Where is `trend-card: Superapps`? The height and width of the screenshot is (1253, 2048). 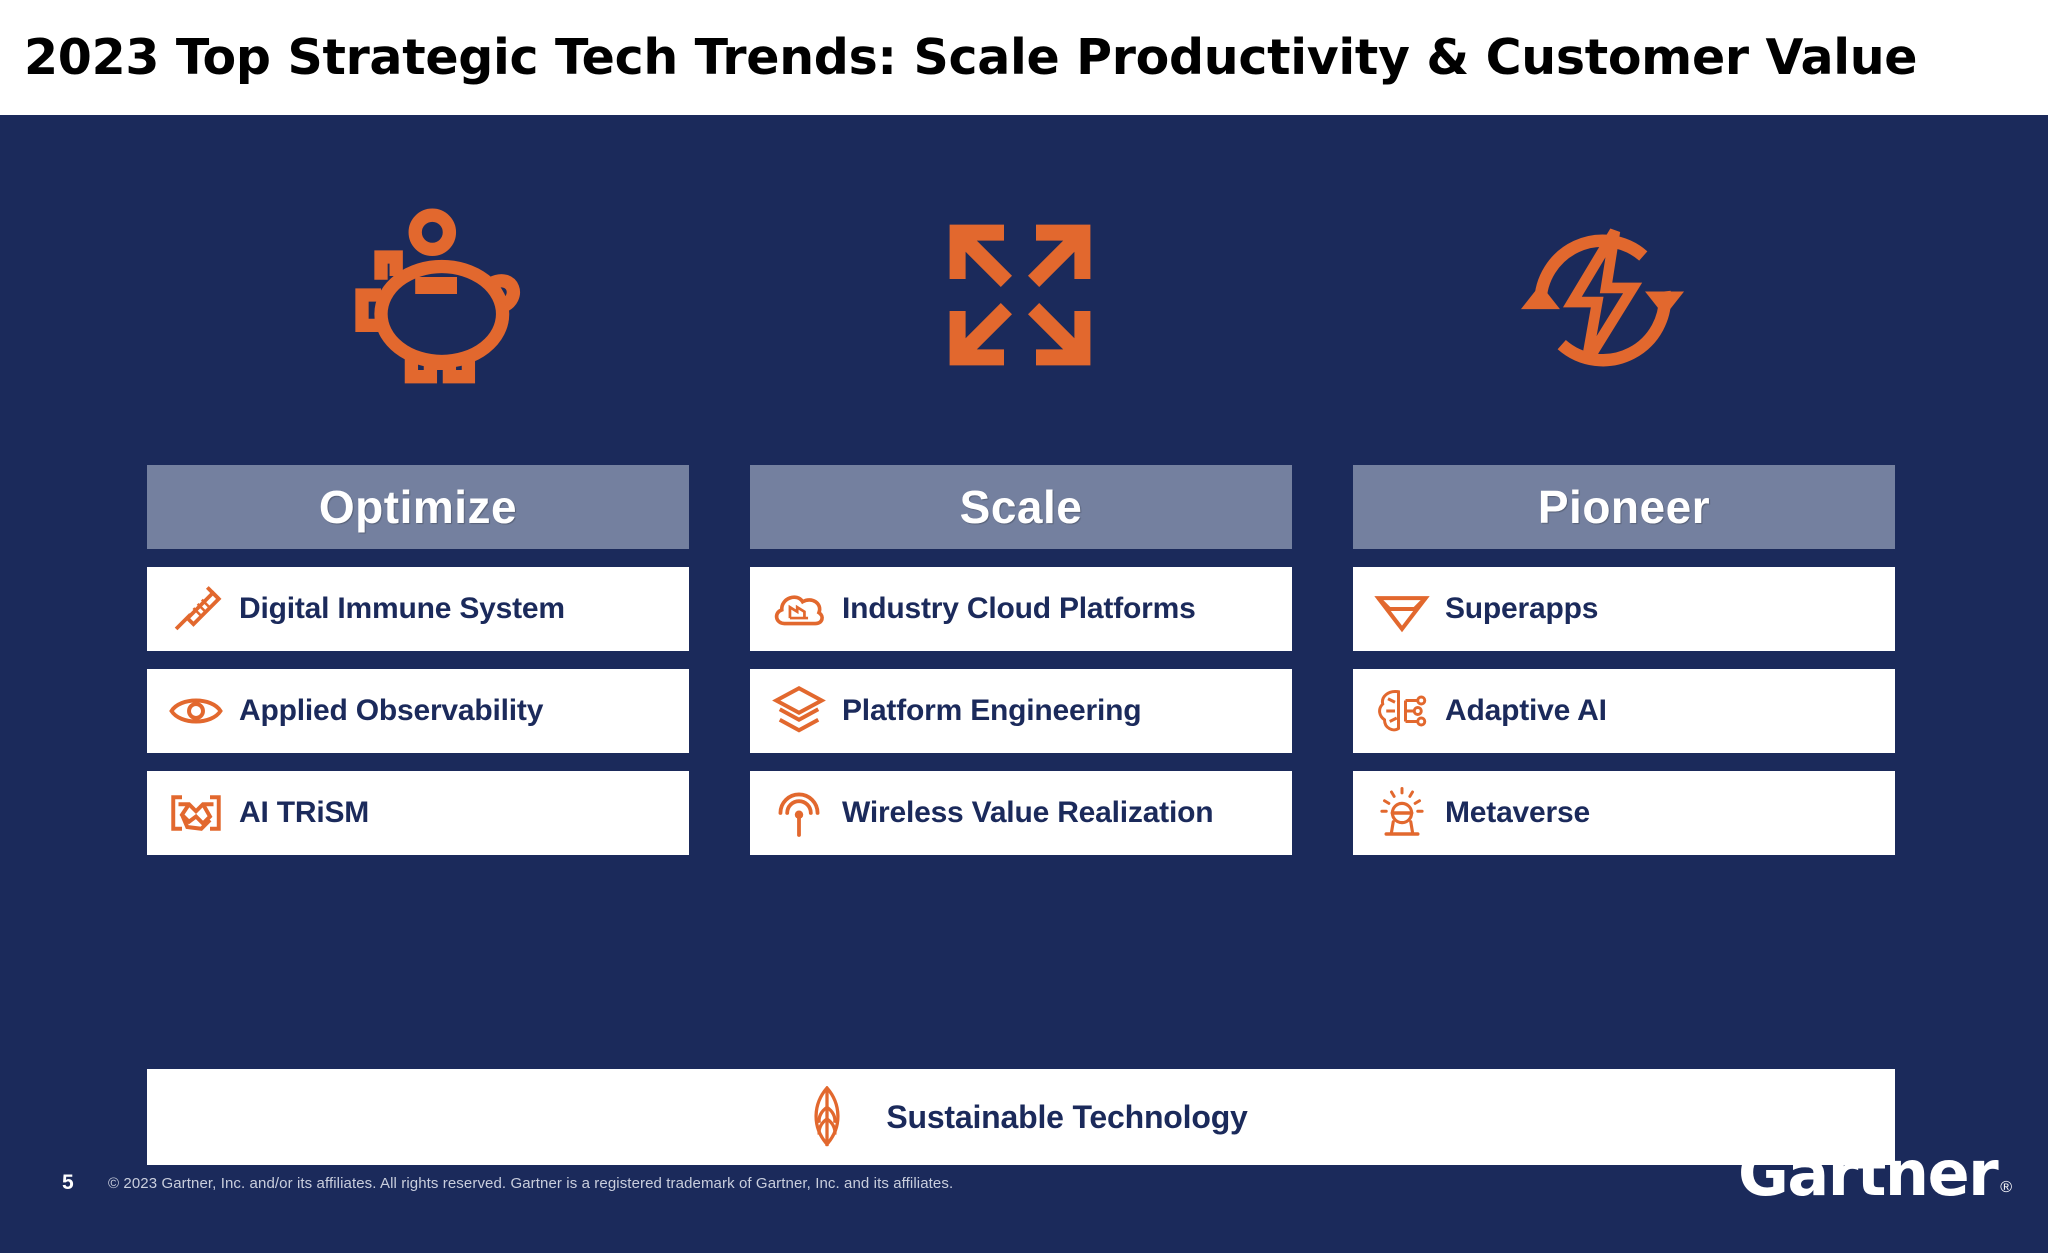 trend-card: Superapps is located at coordinates (1624, 609).